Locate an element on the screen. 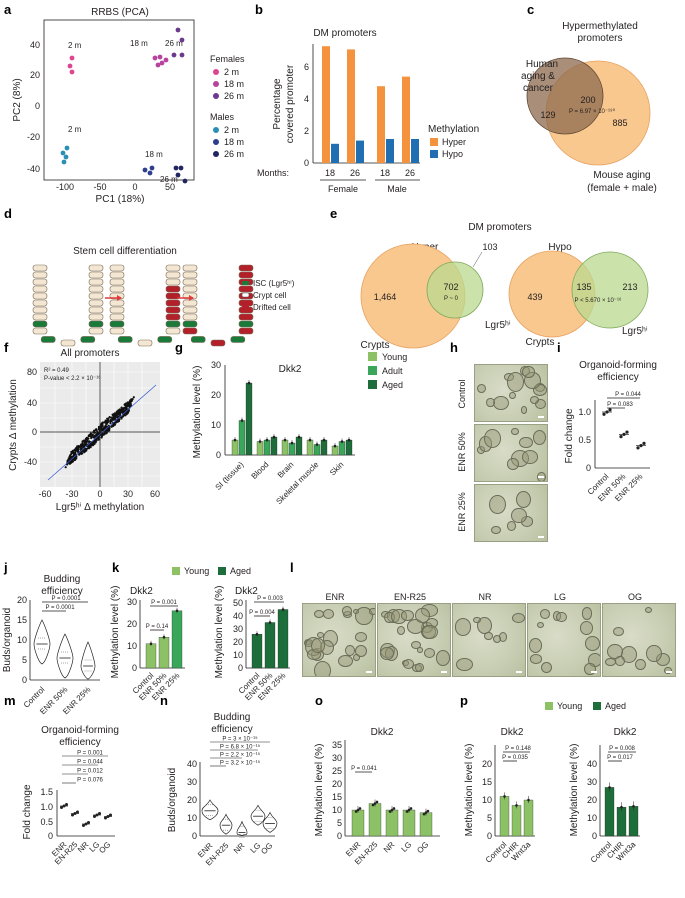  j-violins is located at coordinates (64, 649).